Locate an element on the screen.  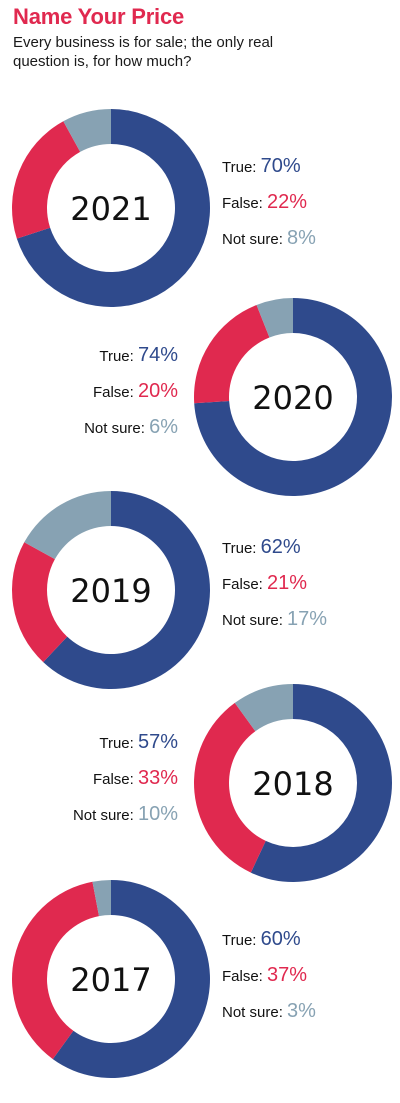
data-label: 37% is located at coordinates (287, 975).